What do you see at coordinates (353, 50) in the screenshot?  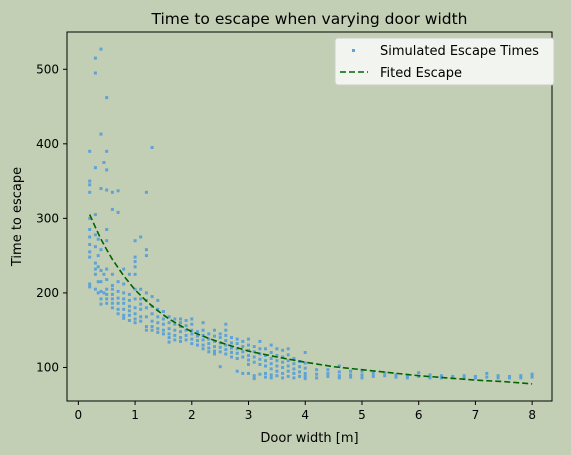 I see `legend-marker-scatter` at bounding box center [353, 50].